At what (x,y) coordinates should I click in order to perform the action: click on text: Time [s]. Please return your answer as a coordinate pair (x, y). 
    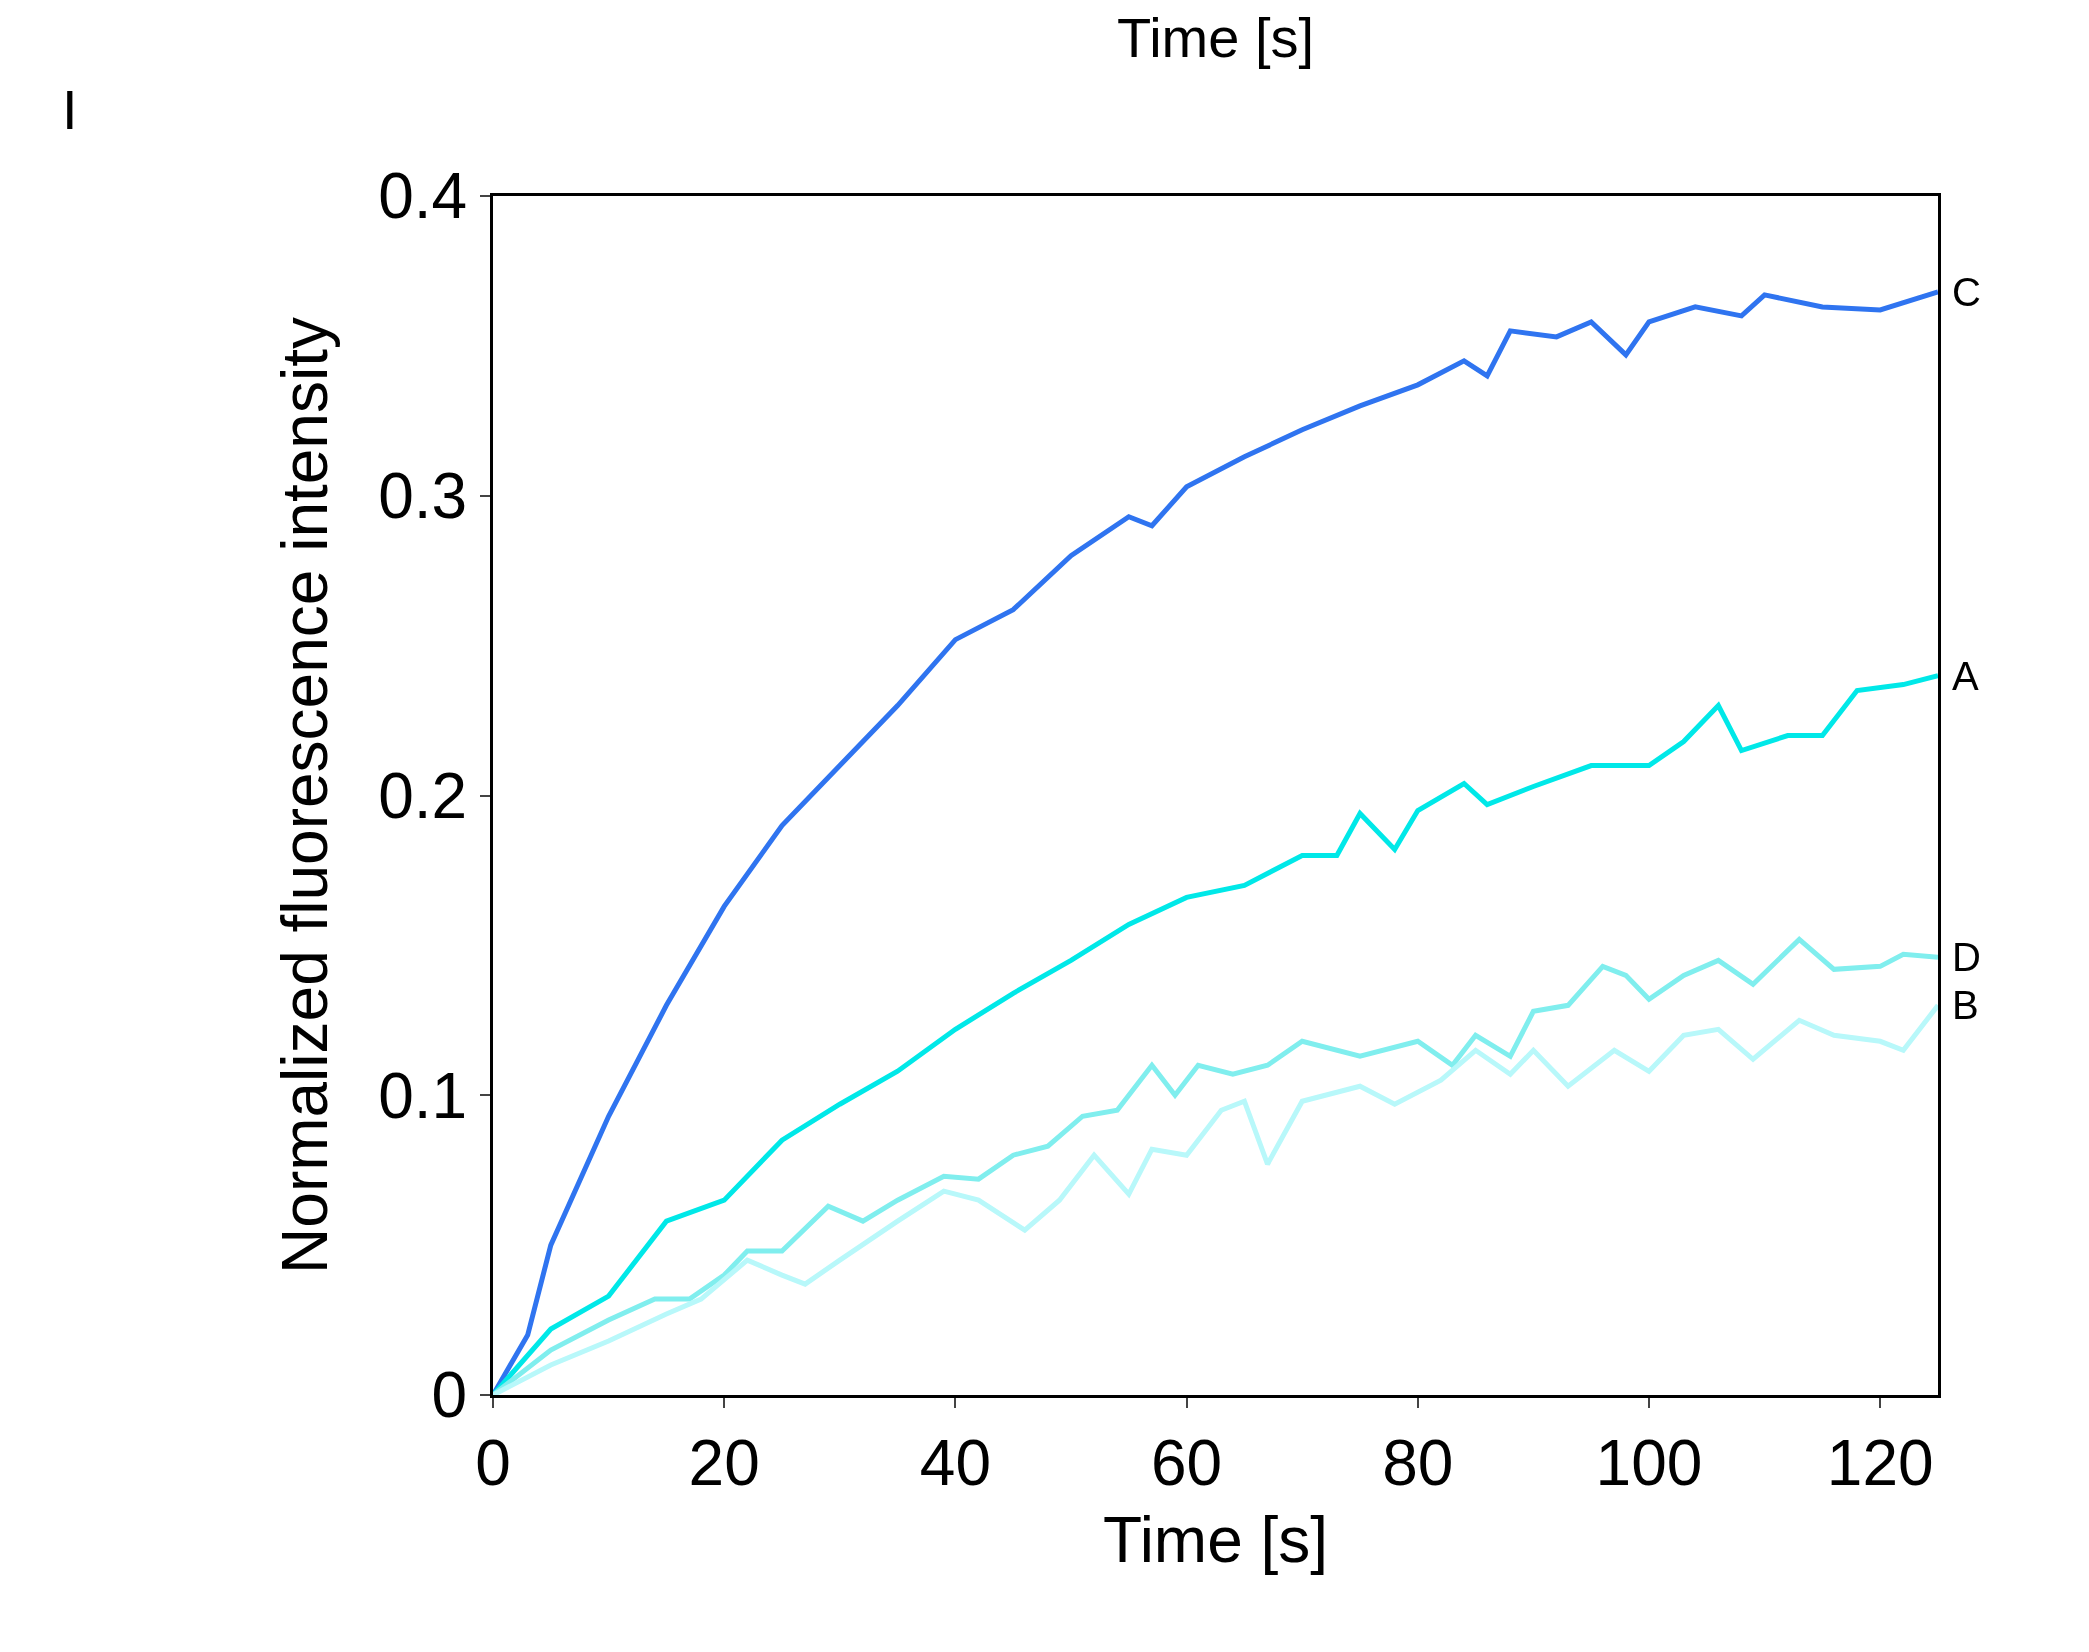
    Looking at the image, I should click on (1216, 37).